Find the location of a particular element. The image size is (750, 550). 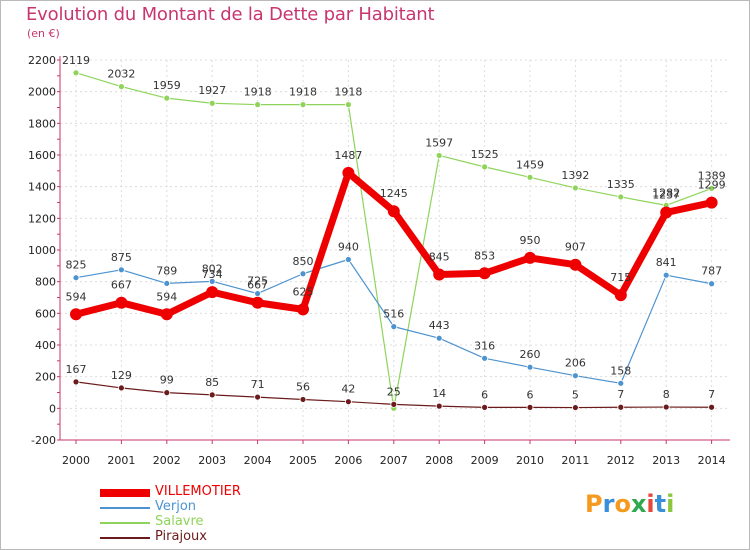

data-label-villemotier: 594 is located at coordinates (76, 296).